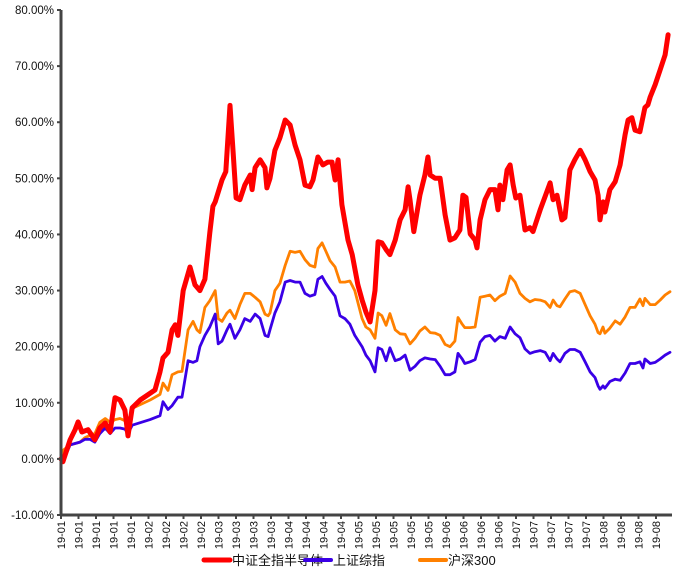  What do you see at coordinates (37, 460) in the screenshot?
I see `y-tick-label: 0.00%` at bounding box center [37, 460].